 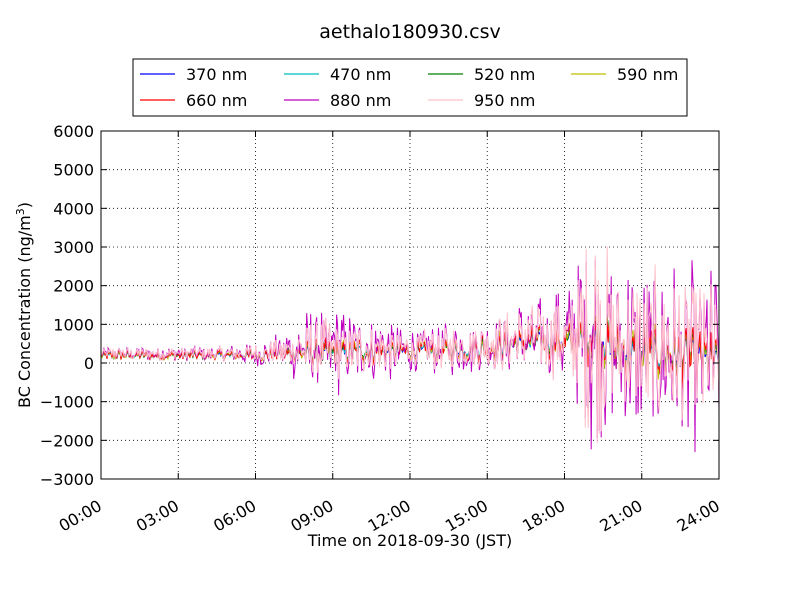 What do you see at coordinates (698, 516) in the screenshot?
I see `x-tick-label: 24:00` at bounding box center [698, 516].